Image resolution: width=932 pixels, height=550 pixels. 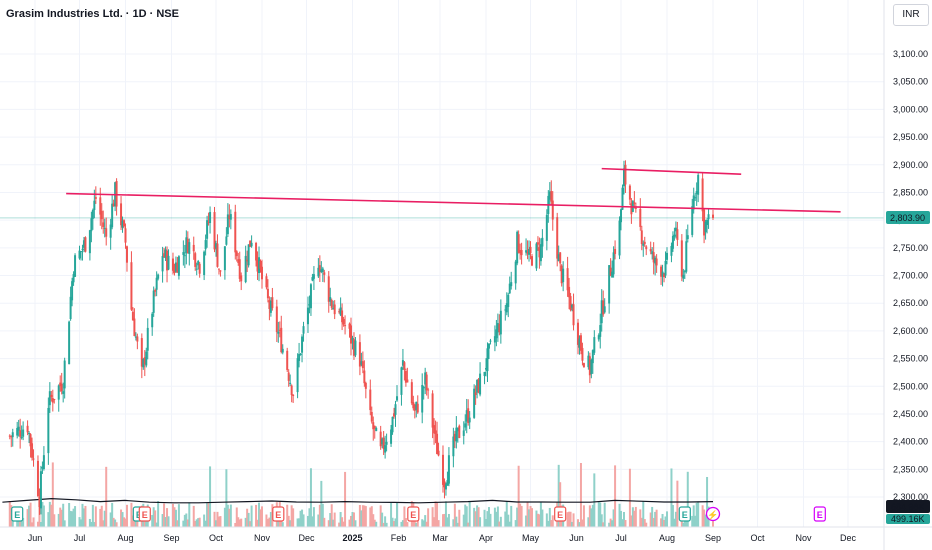 What do you see at coordinates (908, 275) in the screenshot?
I see `price-axis-background` at bounding box center [908, 275].